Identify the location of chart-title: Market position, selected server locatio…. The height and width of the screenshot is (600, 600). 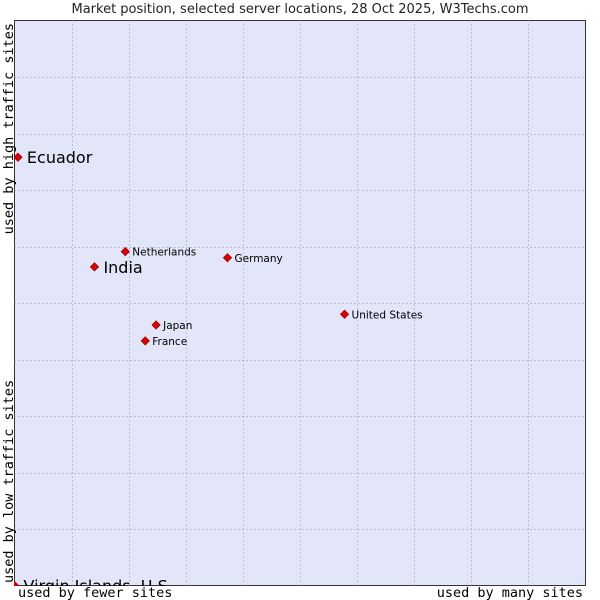
(300, 9).